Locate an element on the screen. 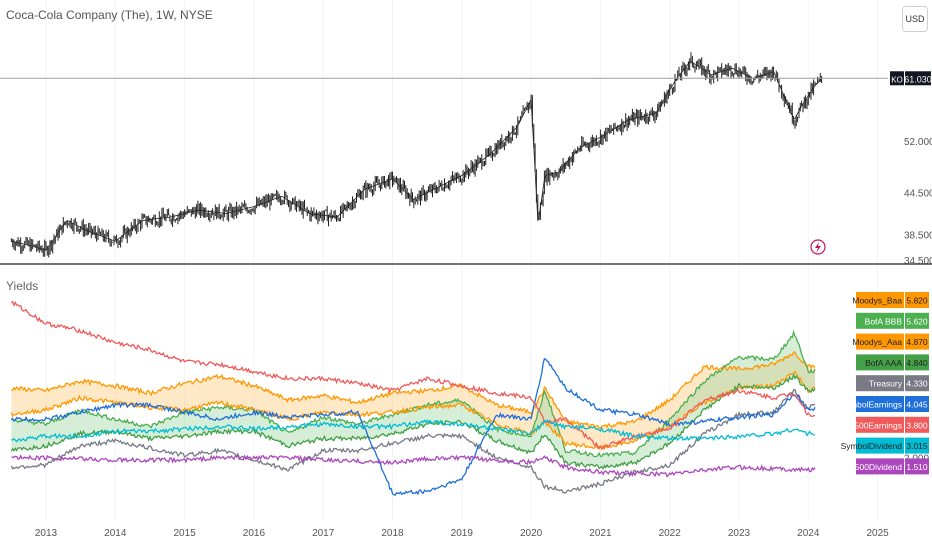 This screenshot has width=932, height=555. price-tick-label: 34.500 is located at coordinates (918, 261).